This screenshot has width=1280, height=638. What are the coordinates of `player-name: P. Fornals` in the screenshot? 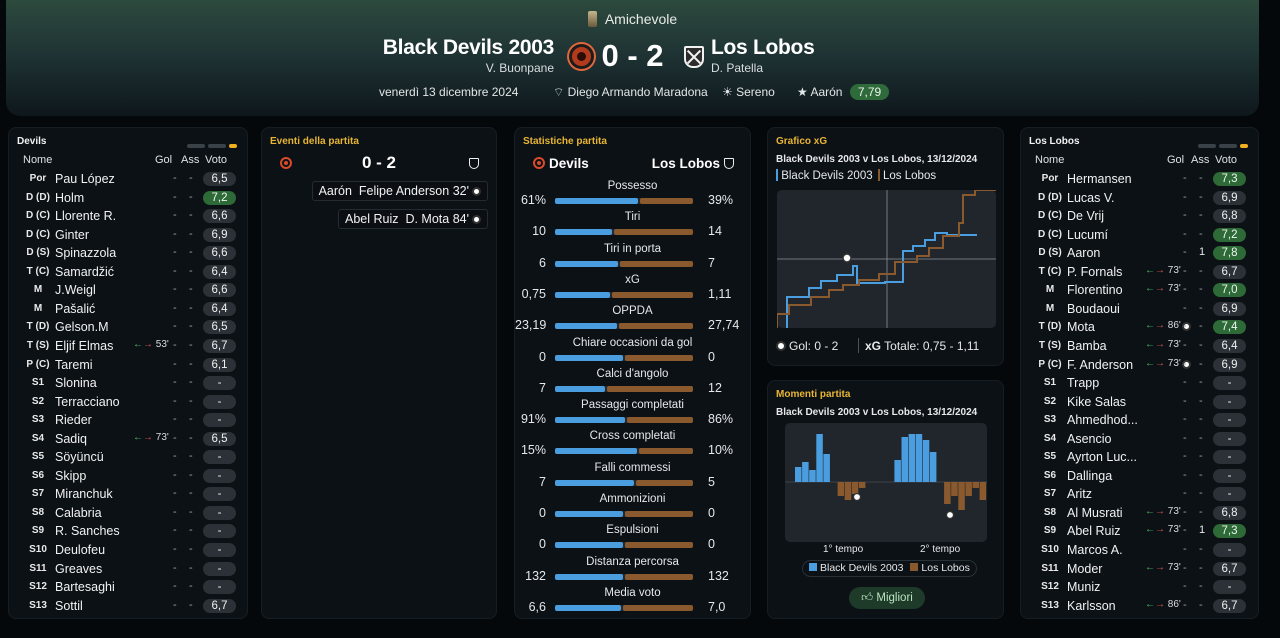 It's located at (1095, 271).